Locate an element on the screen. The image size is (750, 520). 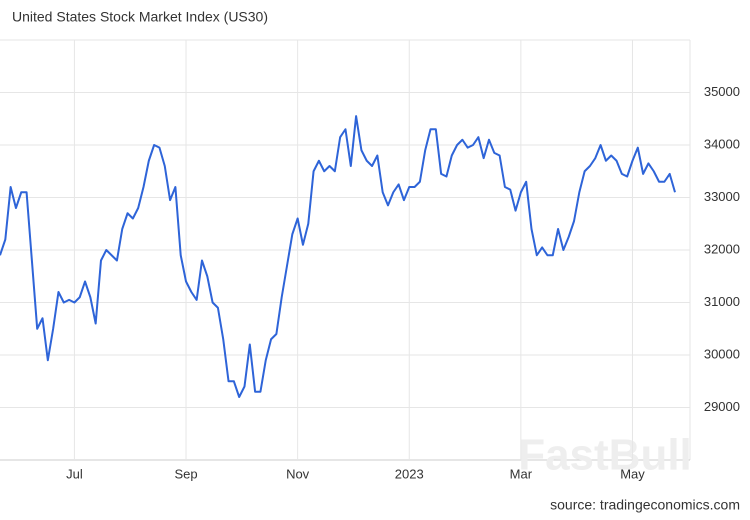
source-label: source: tradingeconomics.com is located at coordinates (645, 505).